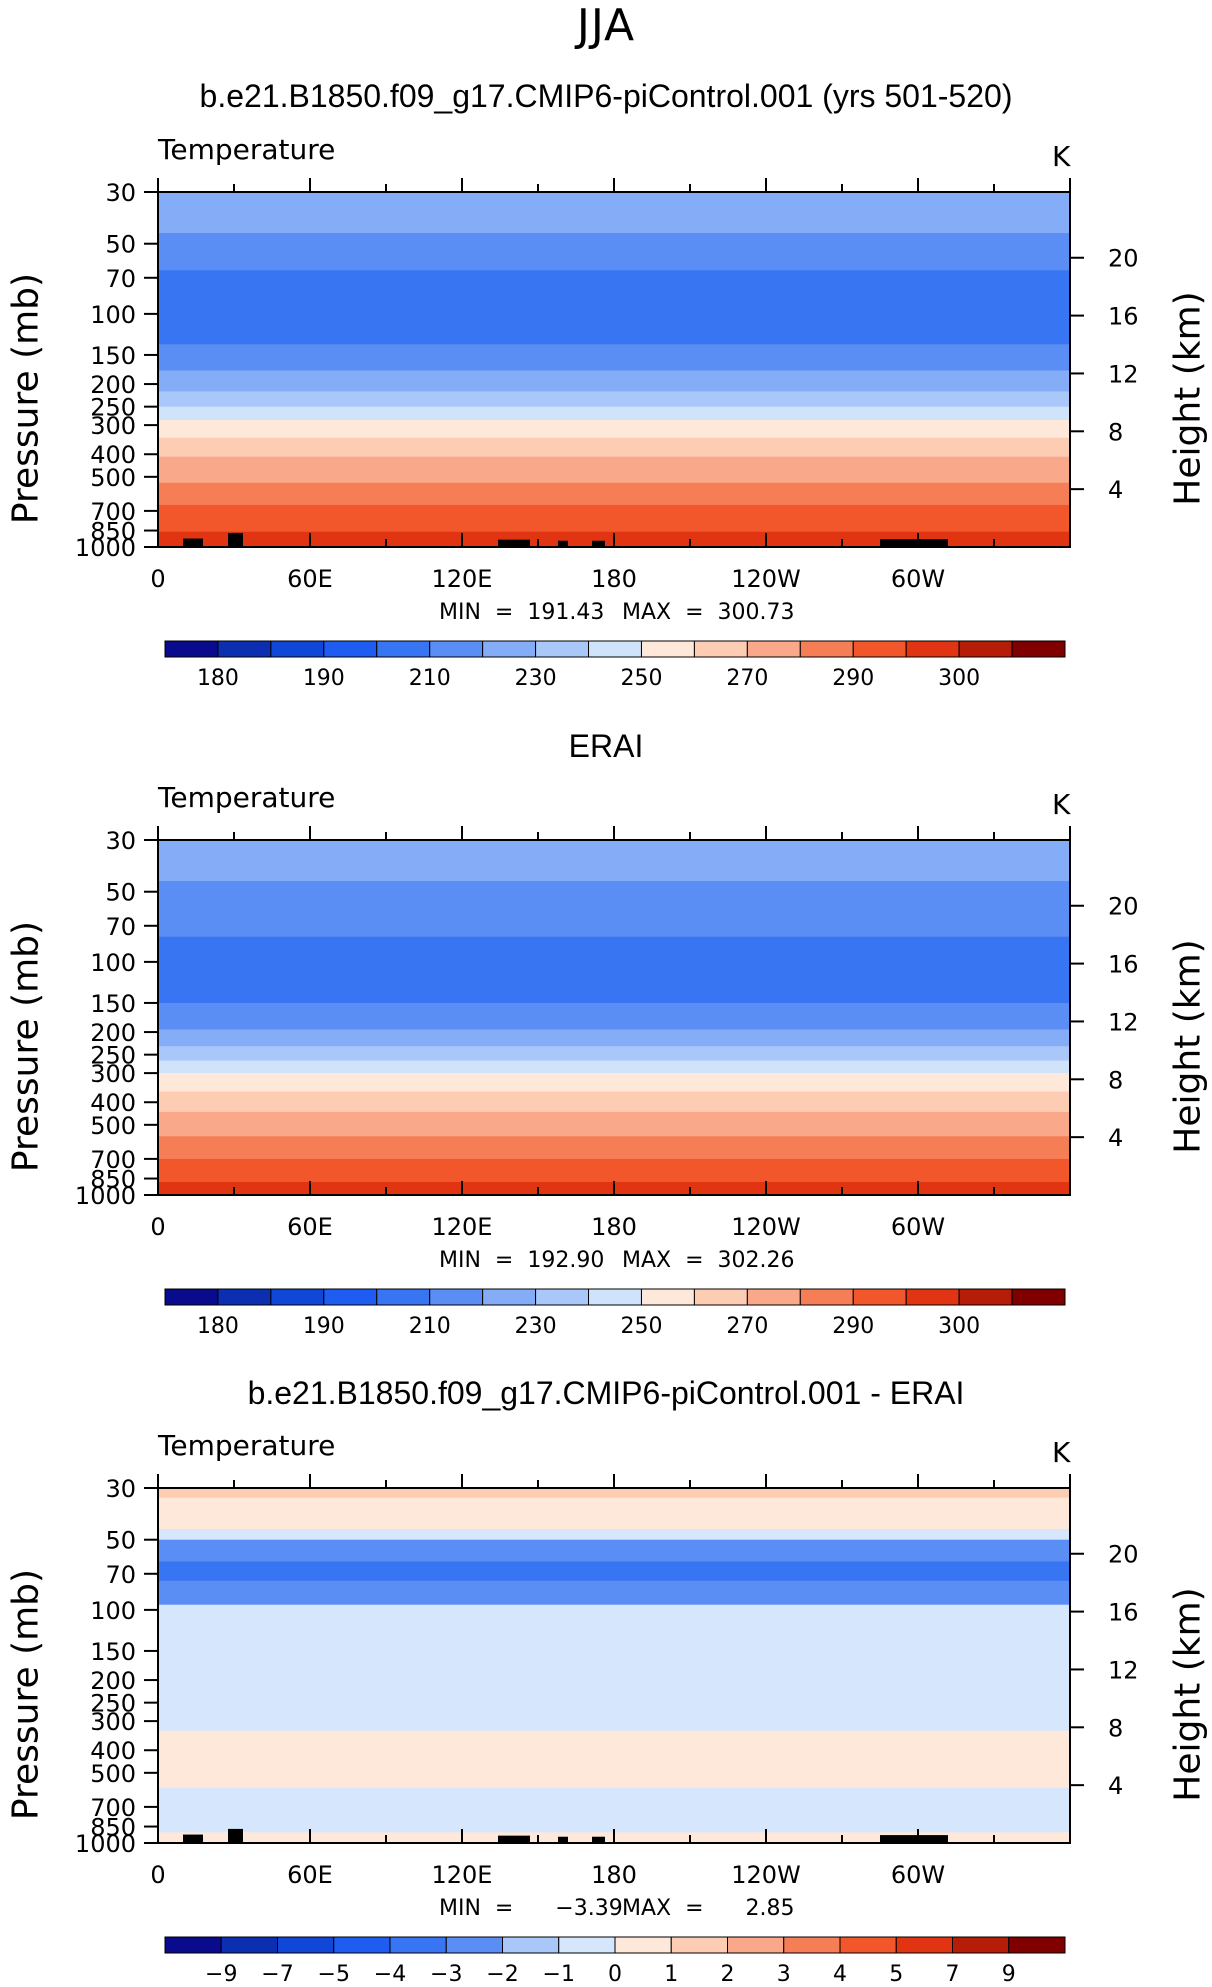 This screenshot has height=1987, width=1212. What do you see at coordinates (853, 1326) in the screenshot?
I see `panel-2-colorbar-label-6: 290` at bounding box center [853, 1326].